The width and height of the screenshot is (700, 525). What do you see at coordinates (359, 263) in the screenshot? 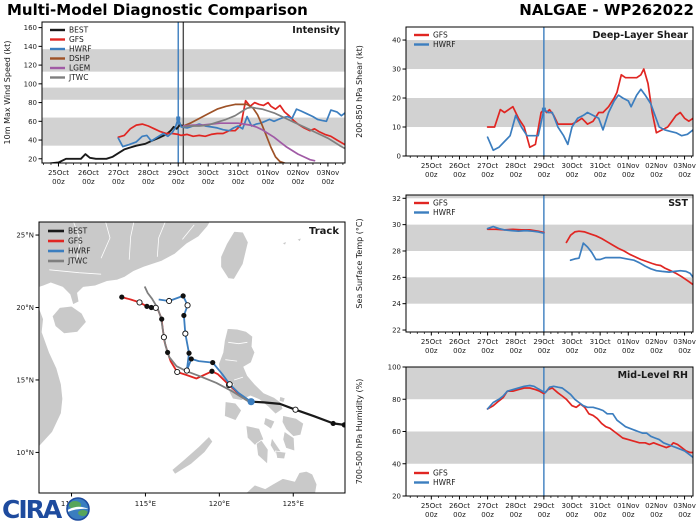
I see `y-axis-title: Sea Surface Temp (°C)` at bounding box center [359, 263].